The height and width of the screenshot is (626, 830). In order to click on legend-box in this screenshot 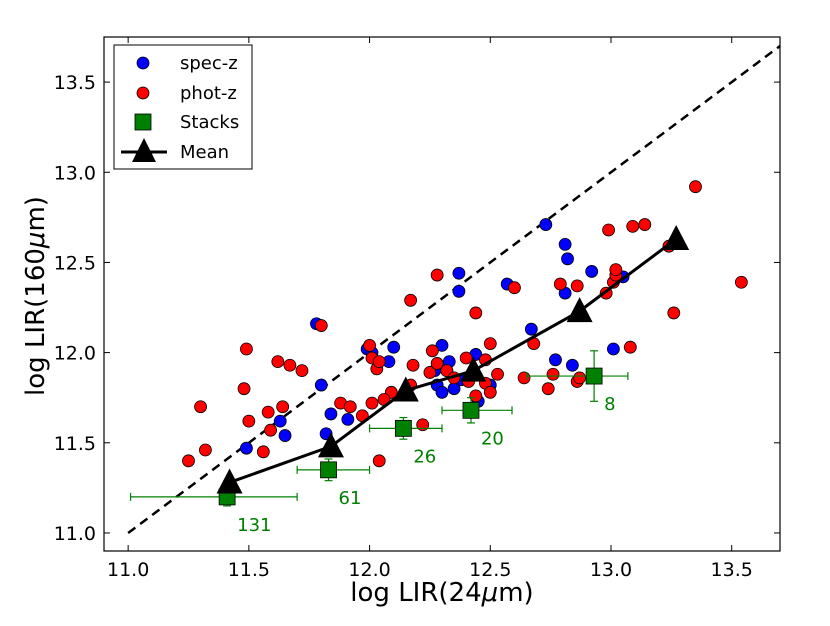, I will do `click(183, 107)`.